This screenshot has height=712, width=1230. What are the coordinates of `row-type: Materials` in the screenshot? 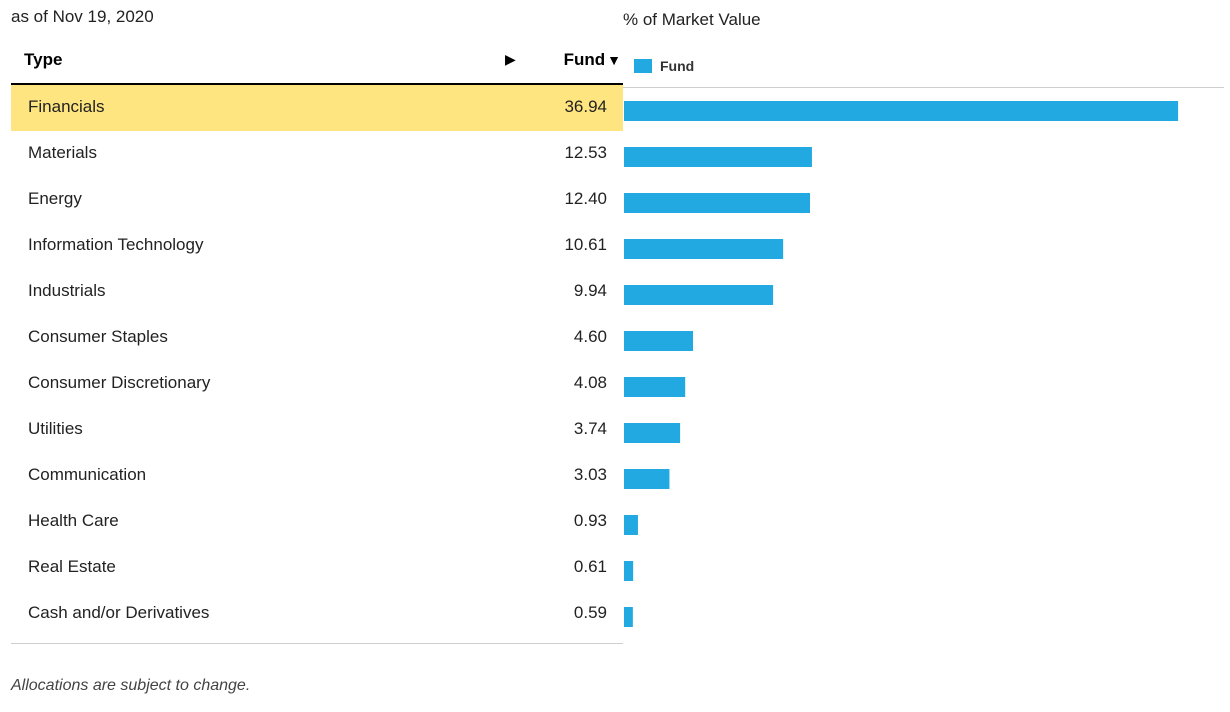 It's located at (62, 152).